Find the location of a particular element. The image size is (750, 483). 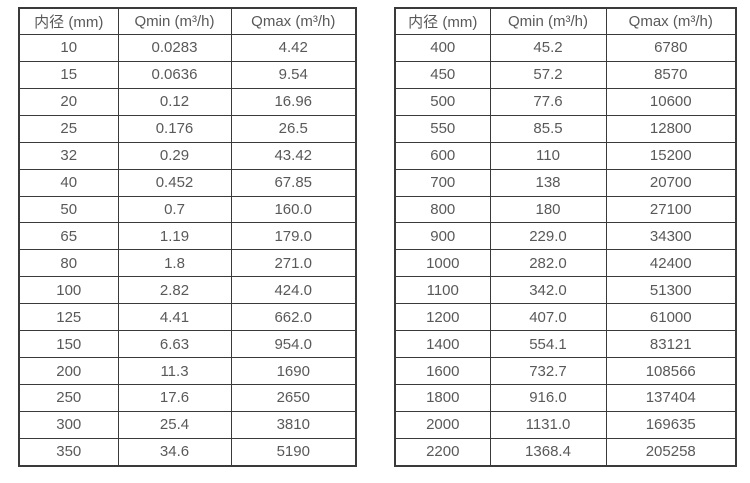

table-cell: 15200 is located at coordinates (671, 155).